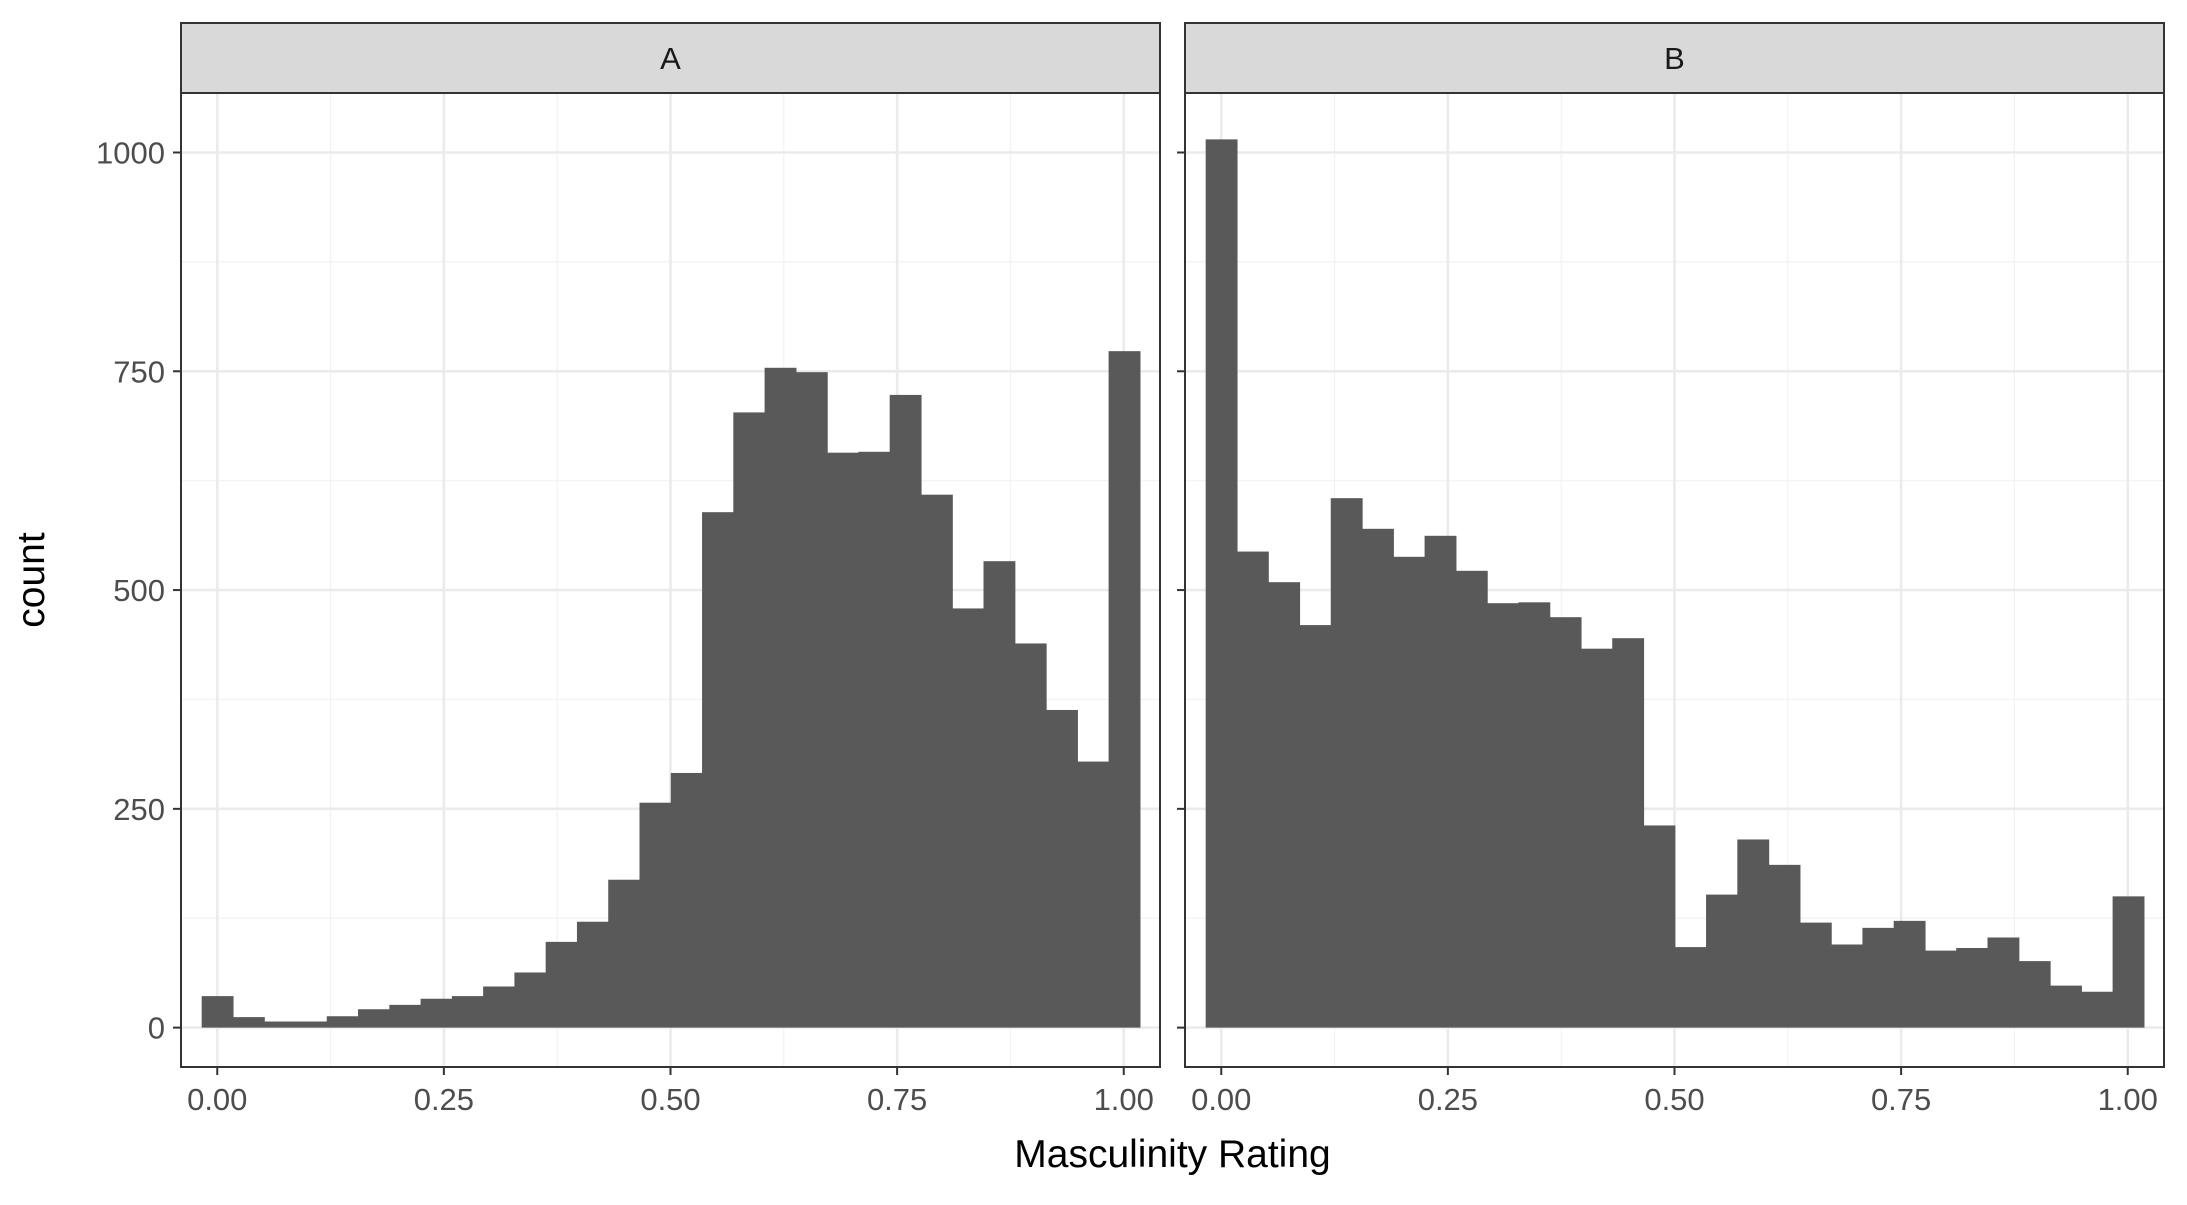  What do you see at coordinates (139, 809) in the screenshot?
I see `y-tick-label: 250` at bounding box center [139, 809].